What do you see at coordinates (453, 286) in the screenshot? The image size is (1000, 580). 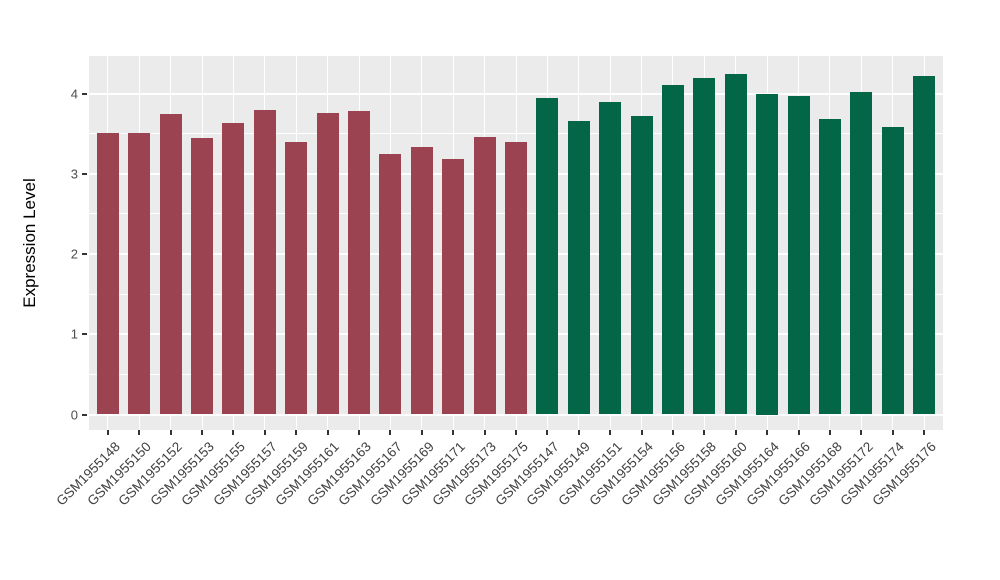 I see `bar-GSM1955171` at bounding box center [453, 286].